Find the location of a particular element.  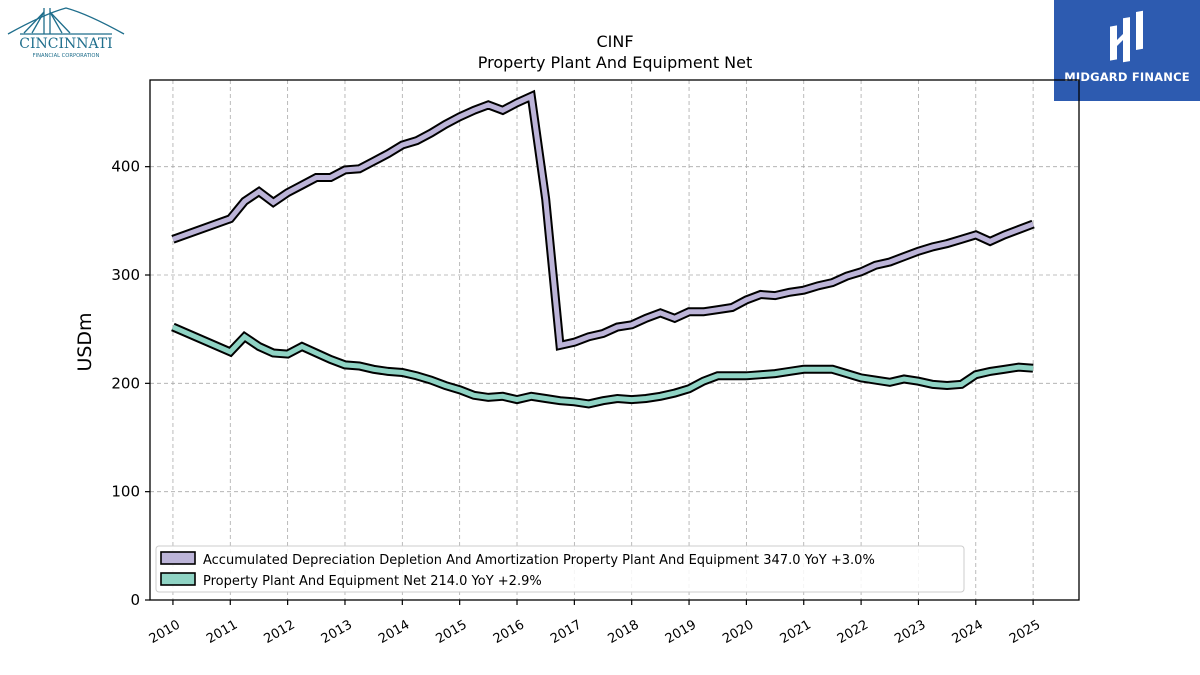

y-axis: 0 100 200 300 400 is located at coordinates (130, 383).